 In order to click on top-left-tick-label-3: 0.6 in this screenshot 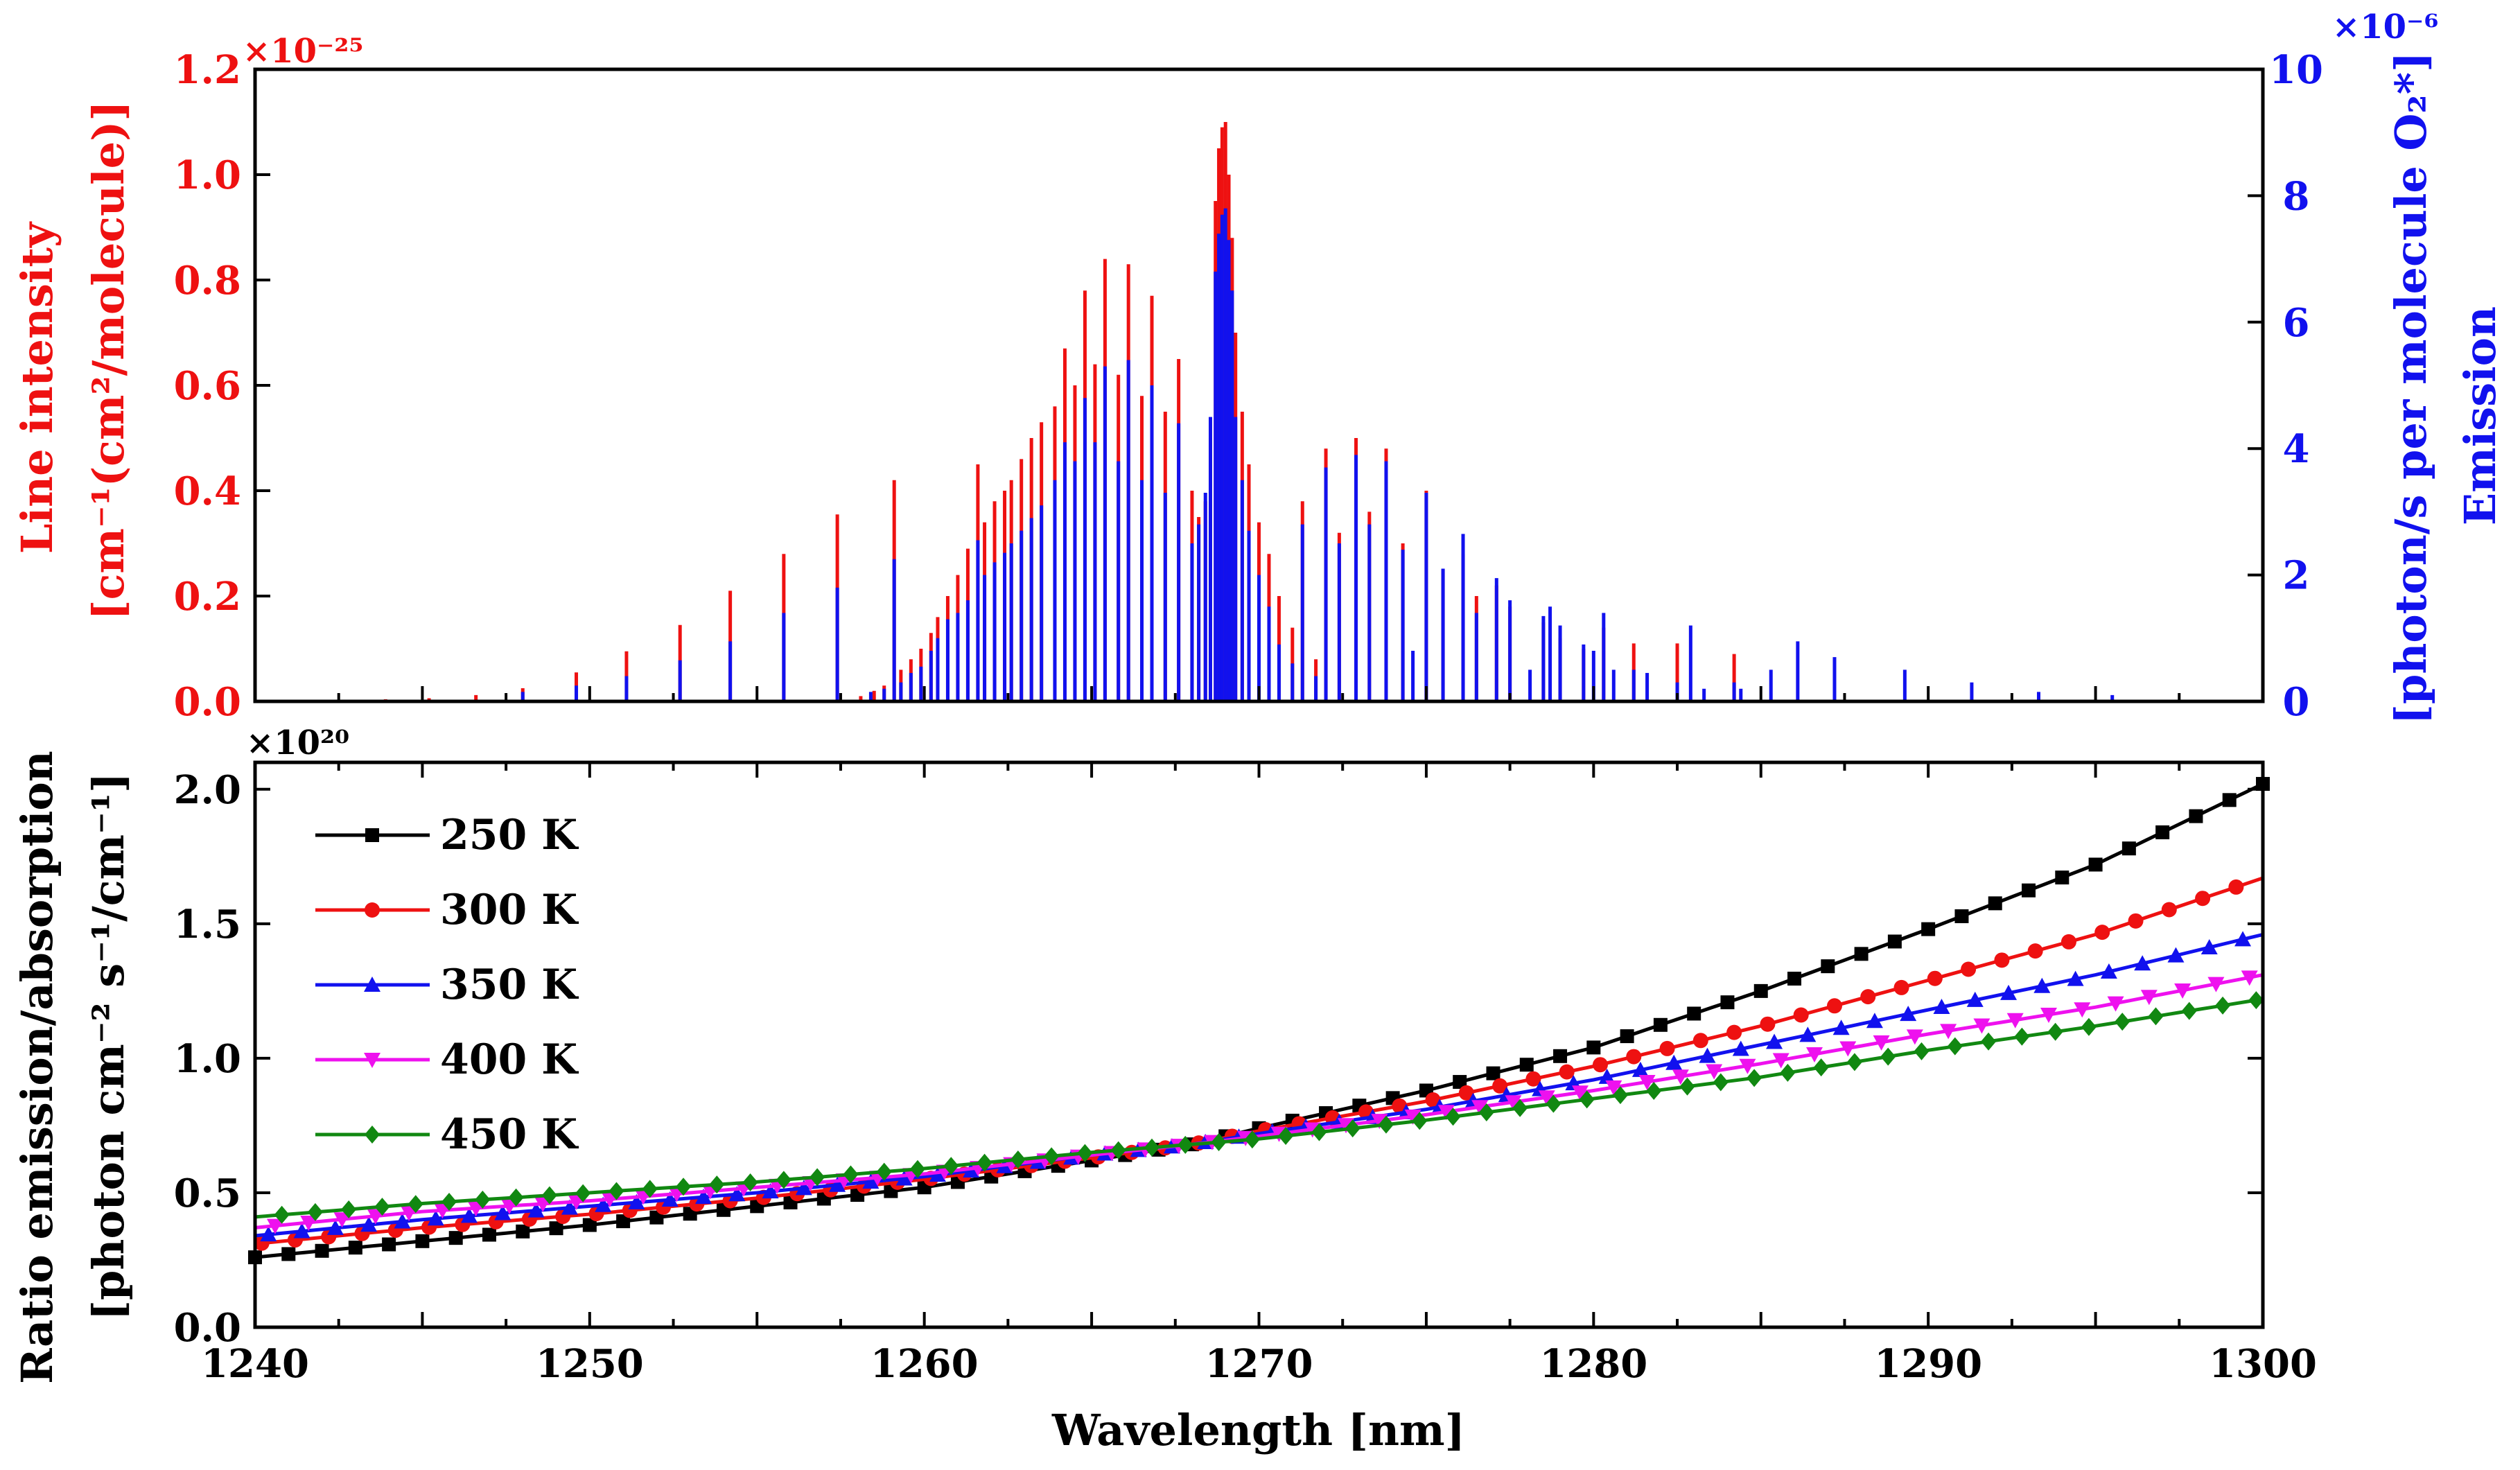, I will do `click(207, 386)`.